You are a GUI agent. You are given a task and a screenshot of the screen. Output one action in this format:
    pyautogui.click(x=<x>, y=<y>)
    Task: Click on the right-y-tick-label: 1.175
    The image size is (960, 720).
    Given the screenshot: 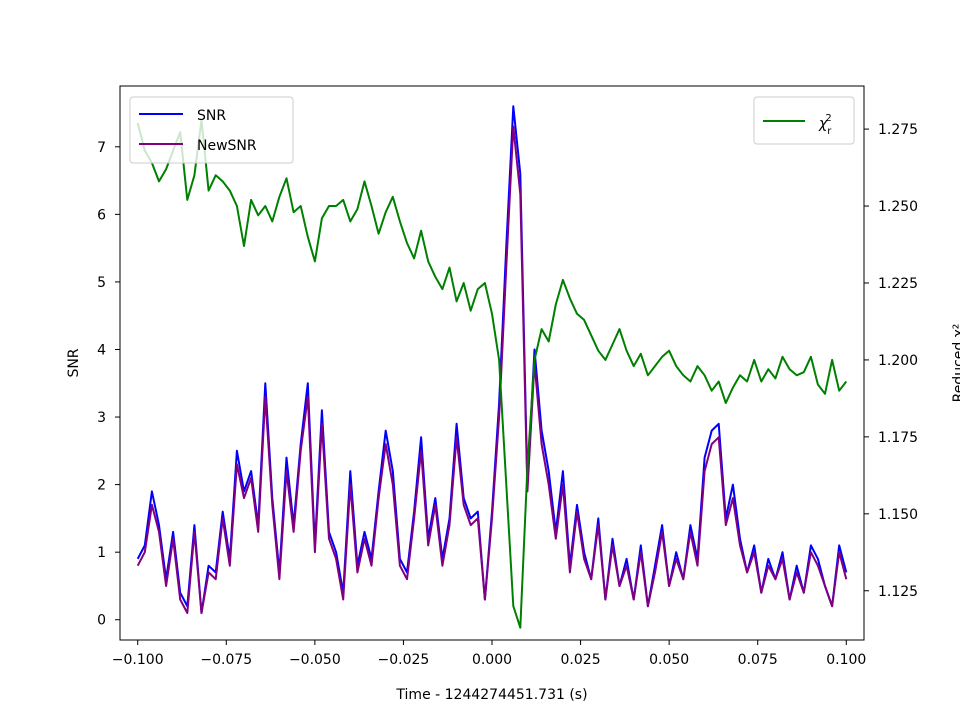 What is the action you would take?
    pyautogui.click(x=898, y=438)
    